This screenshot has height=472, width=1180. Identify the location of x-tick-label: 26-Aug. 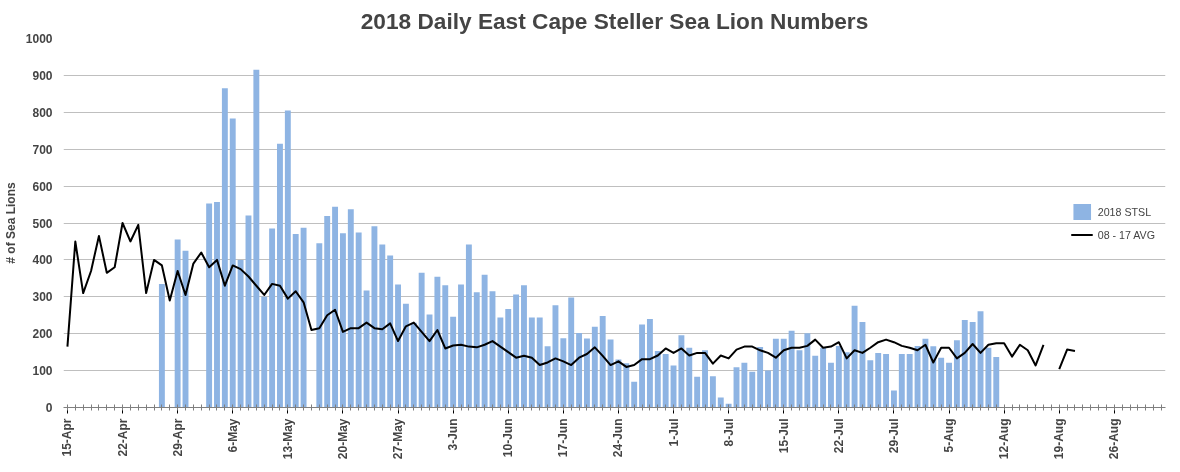
(1114, 439).